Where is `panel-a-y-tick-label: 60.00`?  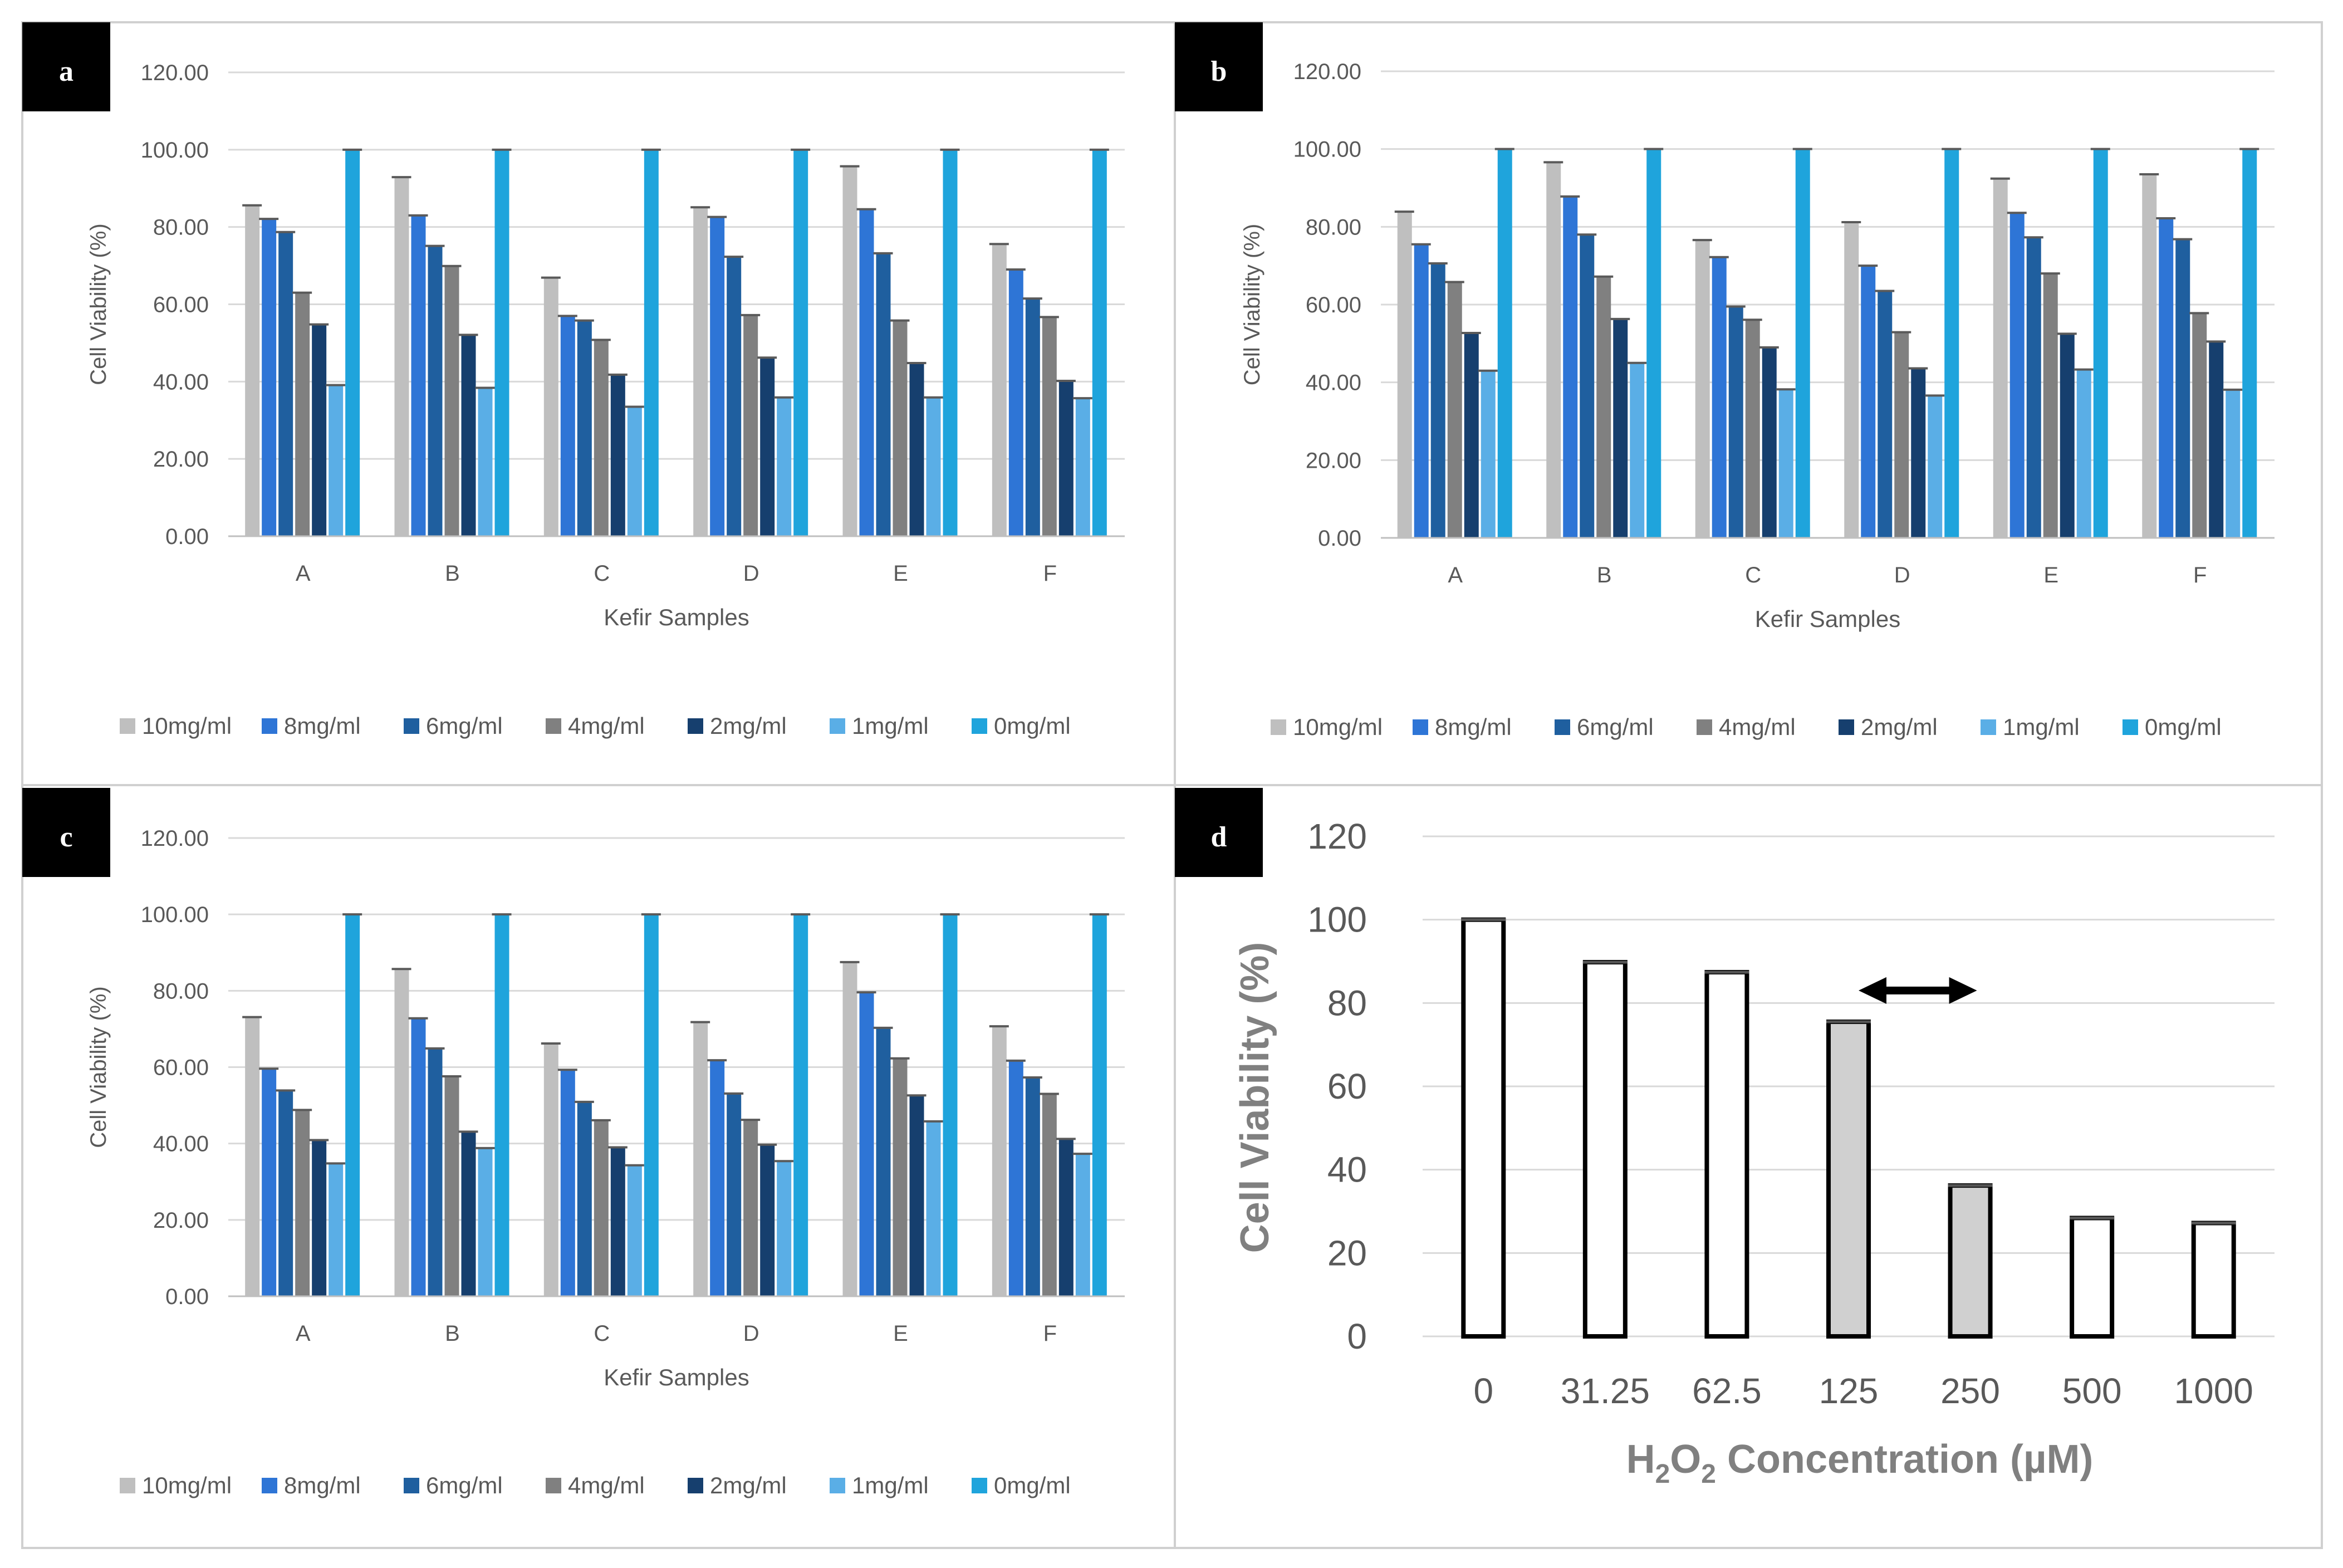
panel-a-y-tick-label: 60.00 is located at coordinates (181, 305).